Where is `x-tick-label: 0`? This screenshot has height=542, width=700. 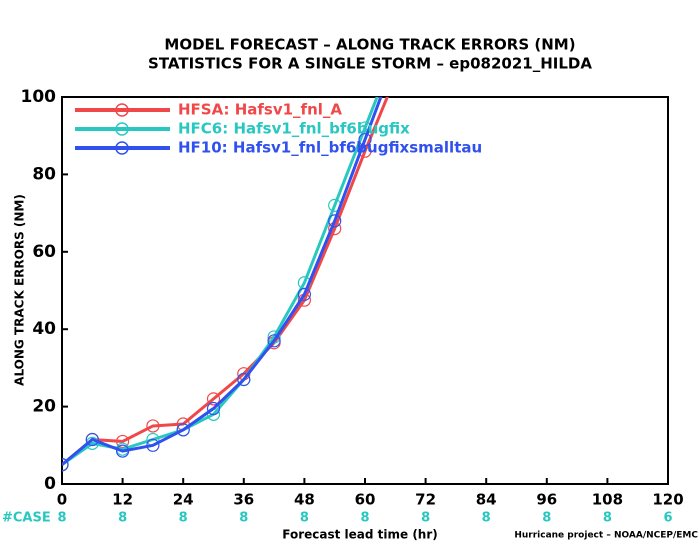 x-tick-label: 0 is located at coordinates (62, 500).